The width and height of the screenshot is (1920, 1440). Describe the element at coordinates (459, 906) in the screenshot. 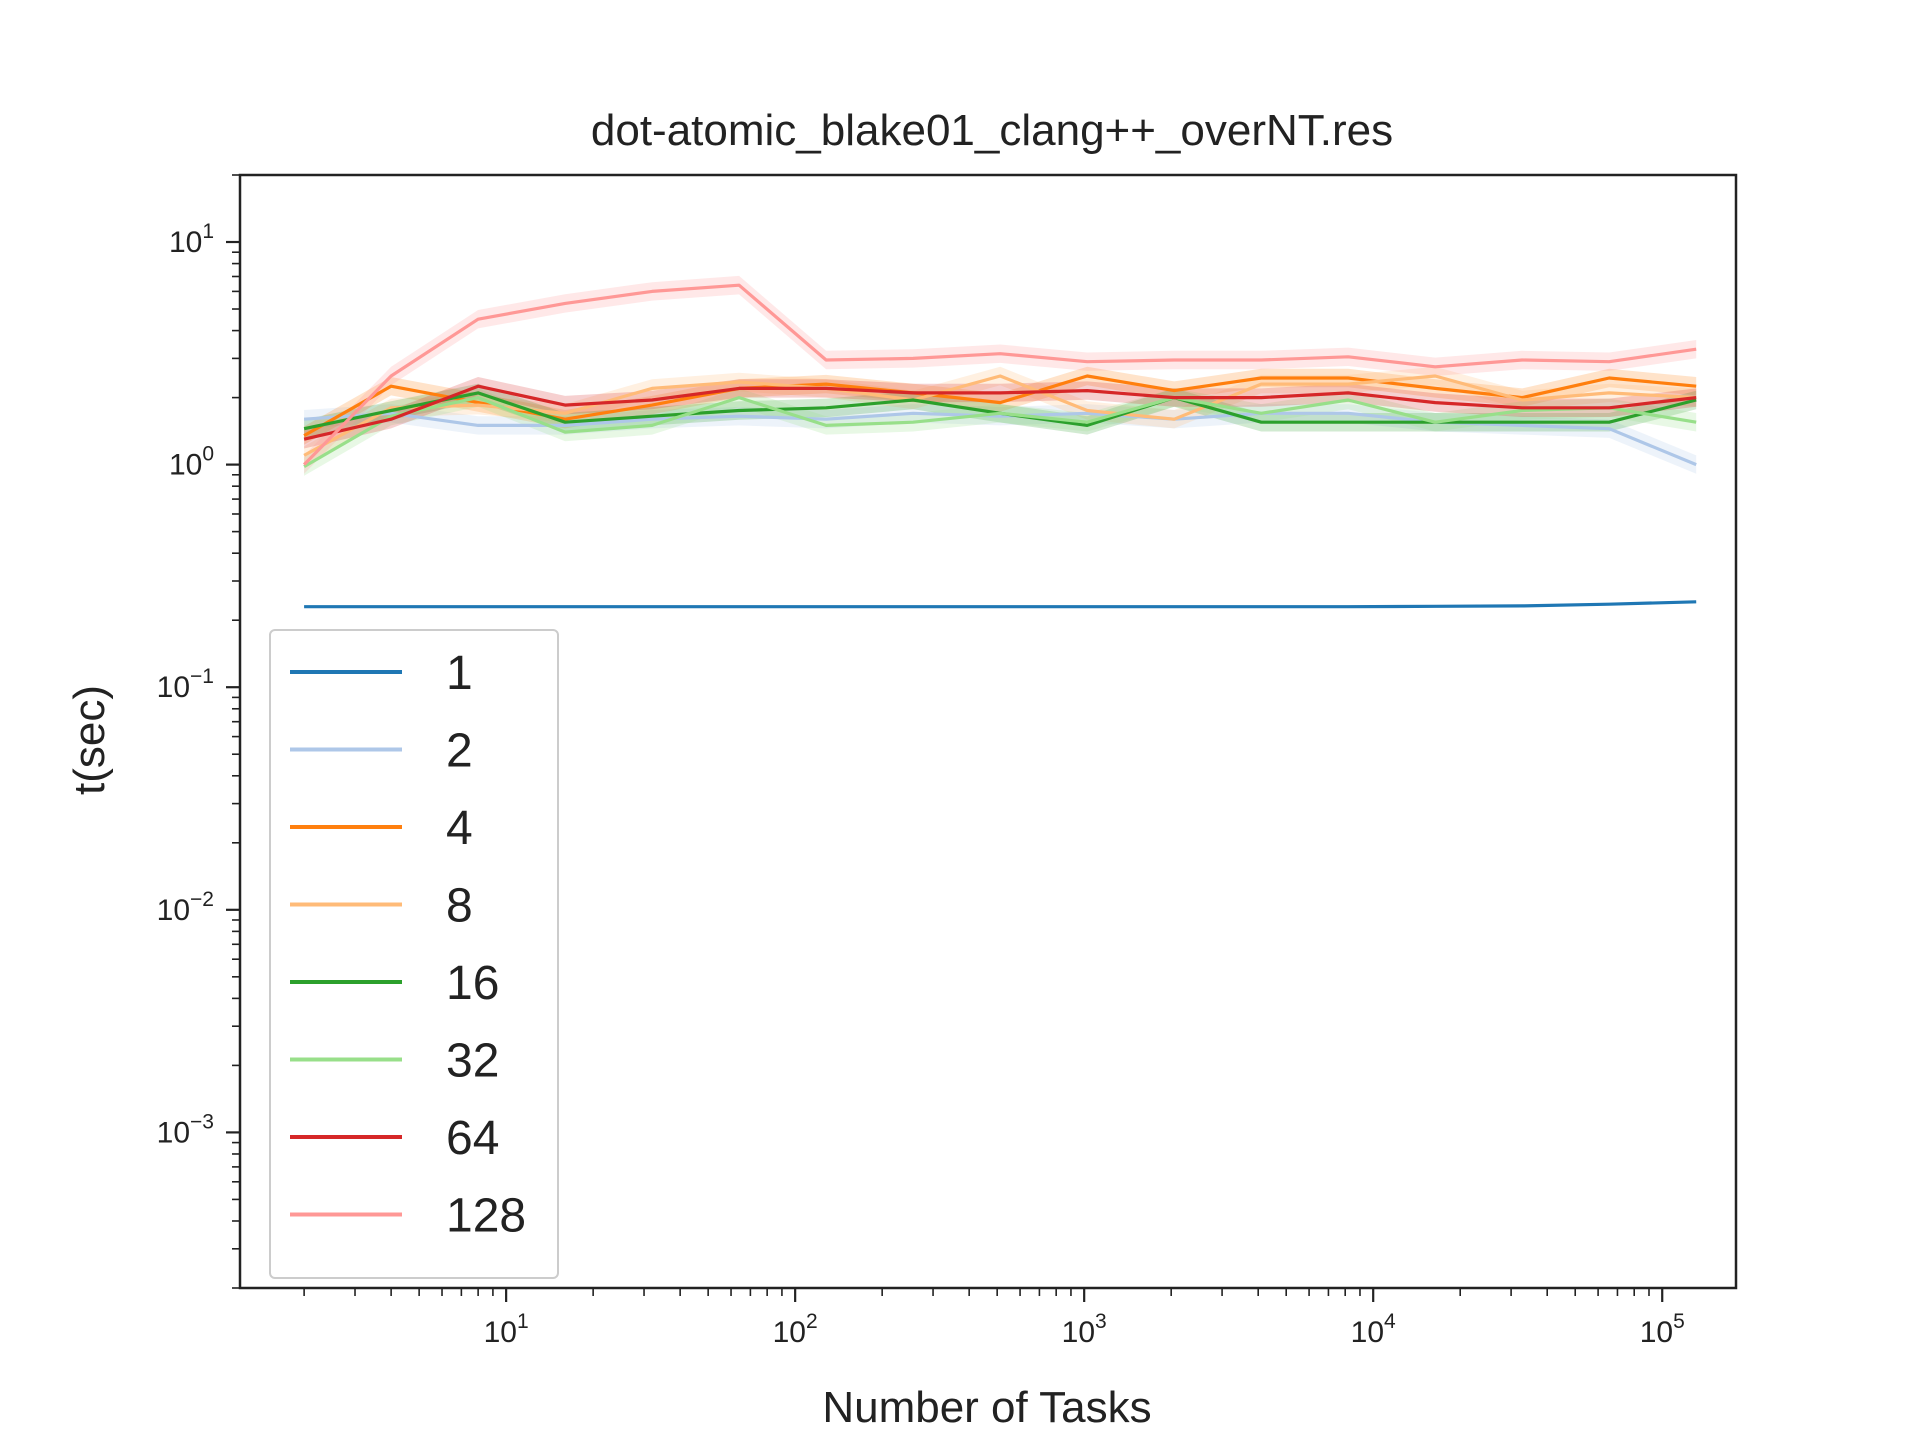

I see `legend-label-8: 8` at that location.